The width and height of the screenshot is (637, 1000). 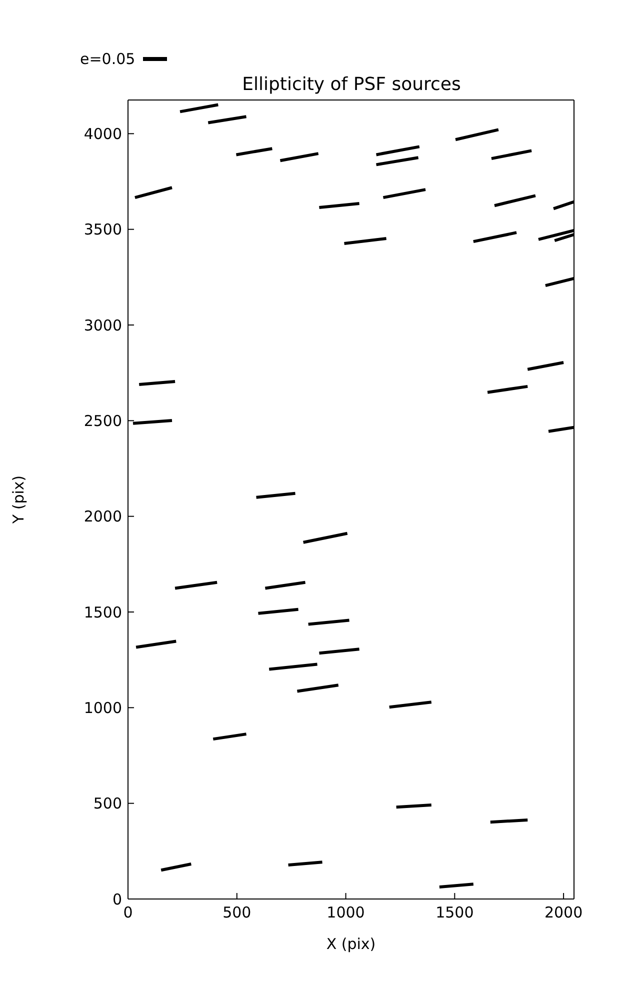 What do you see at coordinates (103, 421) in the screenshot?
I see `y-tick-label: 2500` at bounding box center [103, 421].